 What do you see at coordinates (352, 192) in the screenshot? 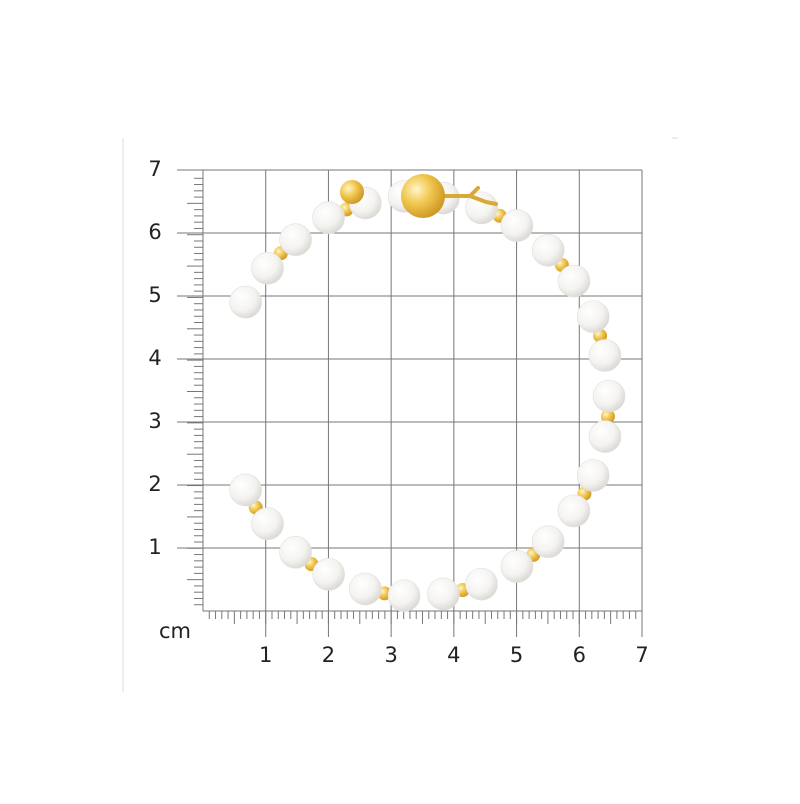
I see `clasp-tag` at bounding box center [352, 192].